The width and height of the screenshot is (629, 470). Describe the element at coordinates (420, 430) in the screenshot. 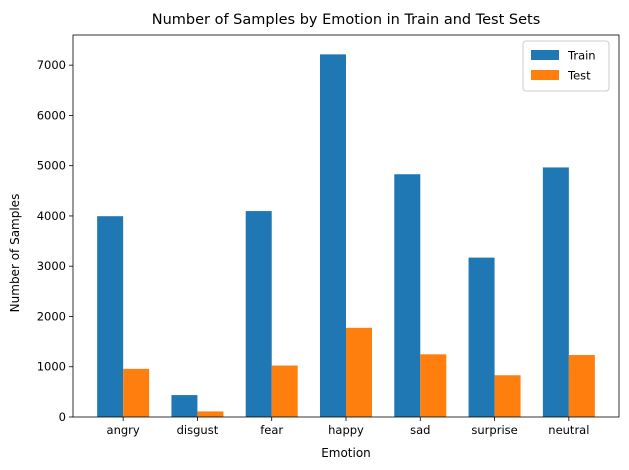

I see `x-tick-label-sad: sad` at that location.